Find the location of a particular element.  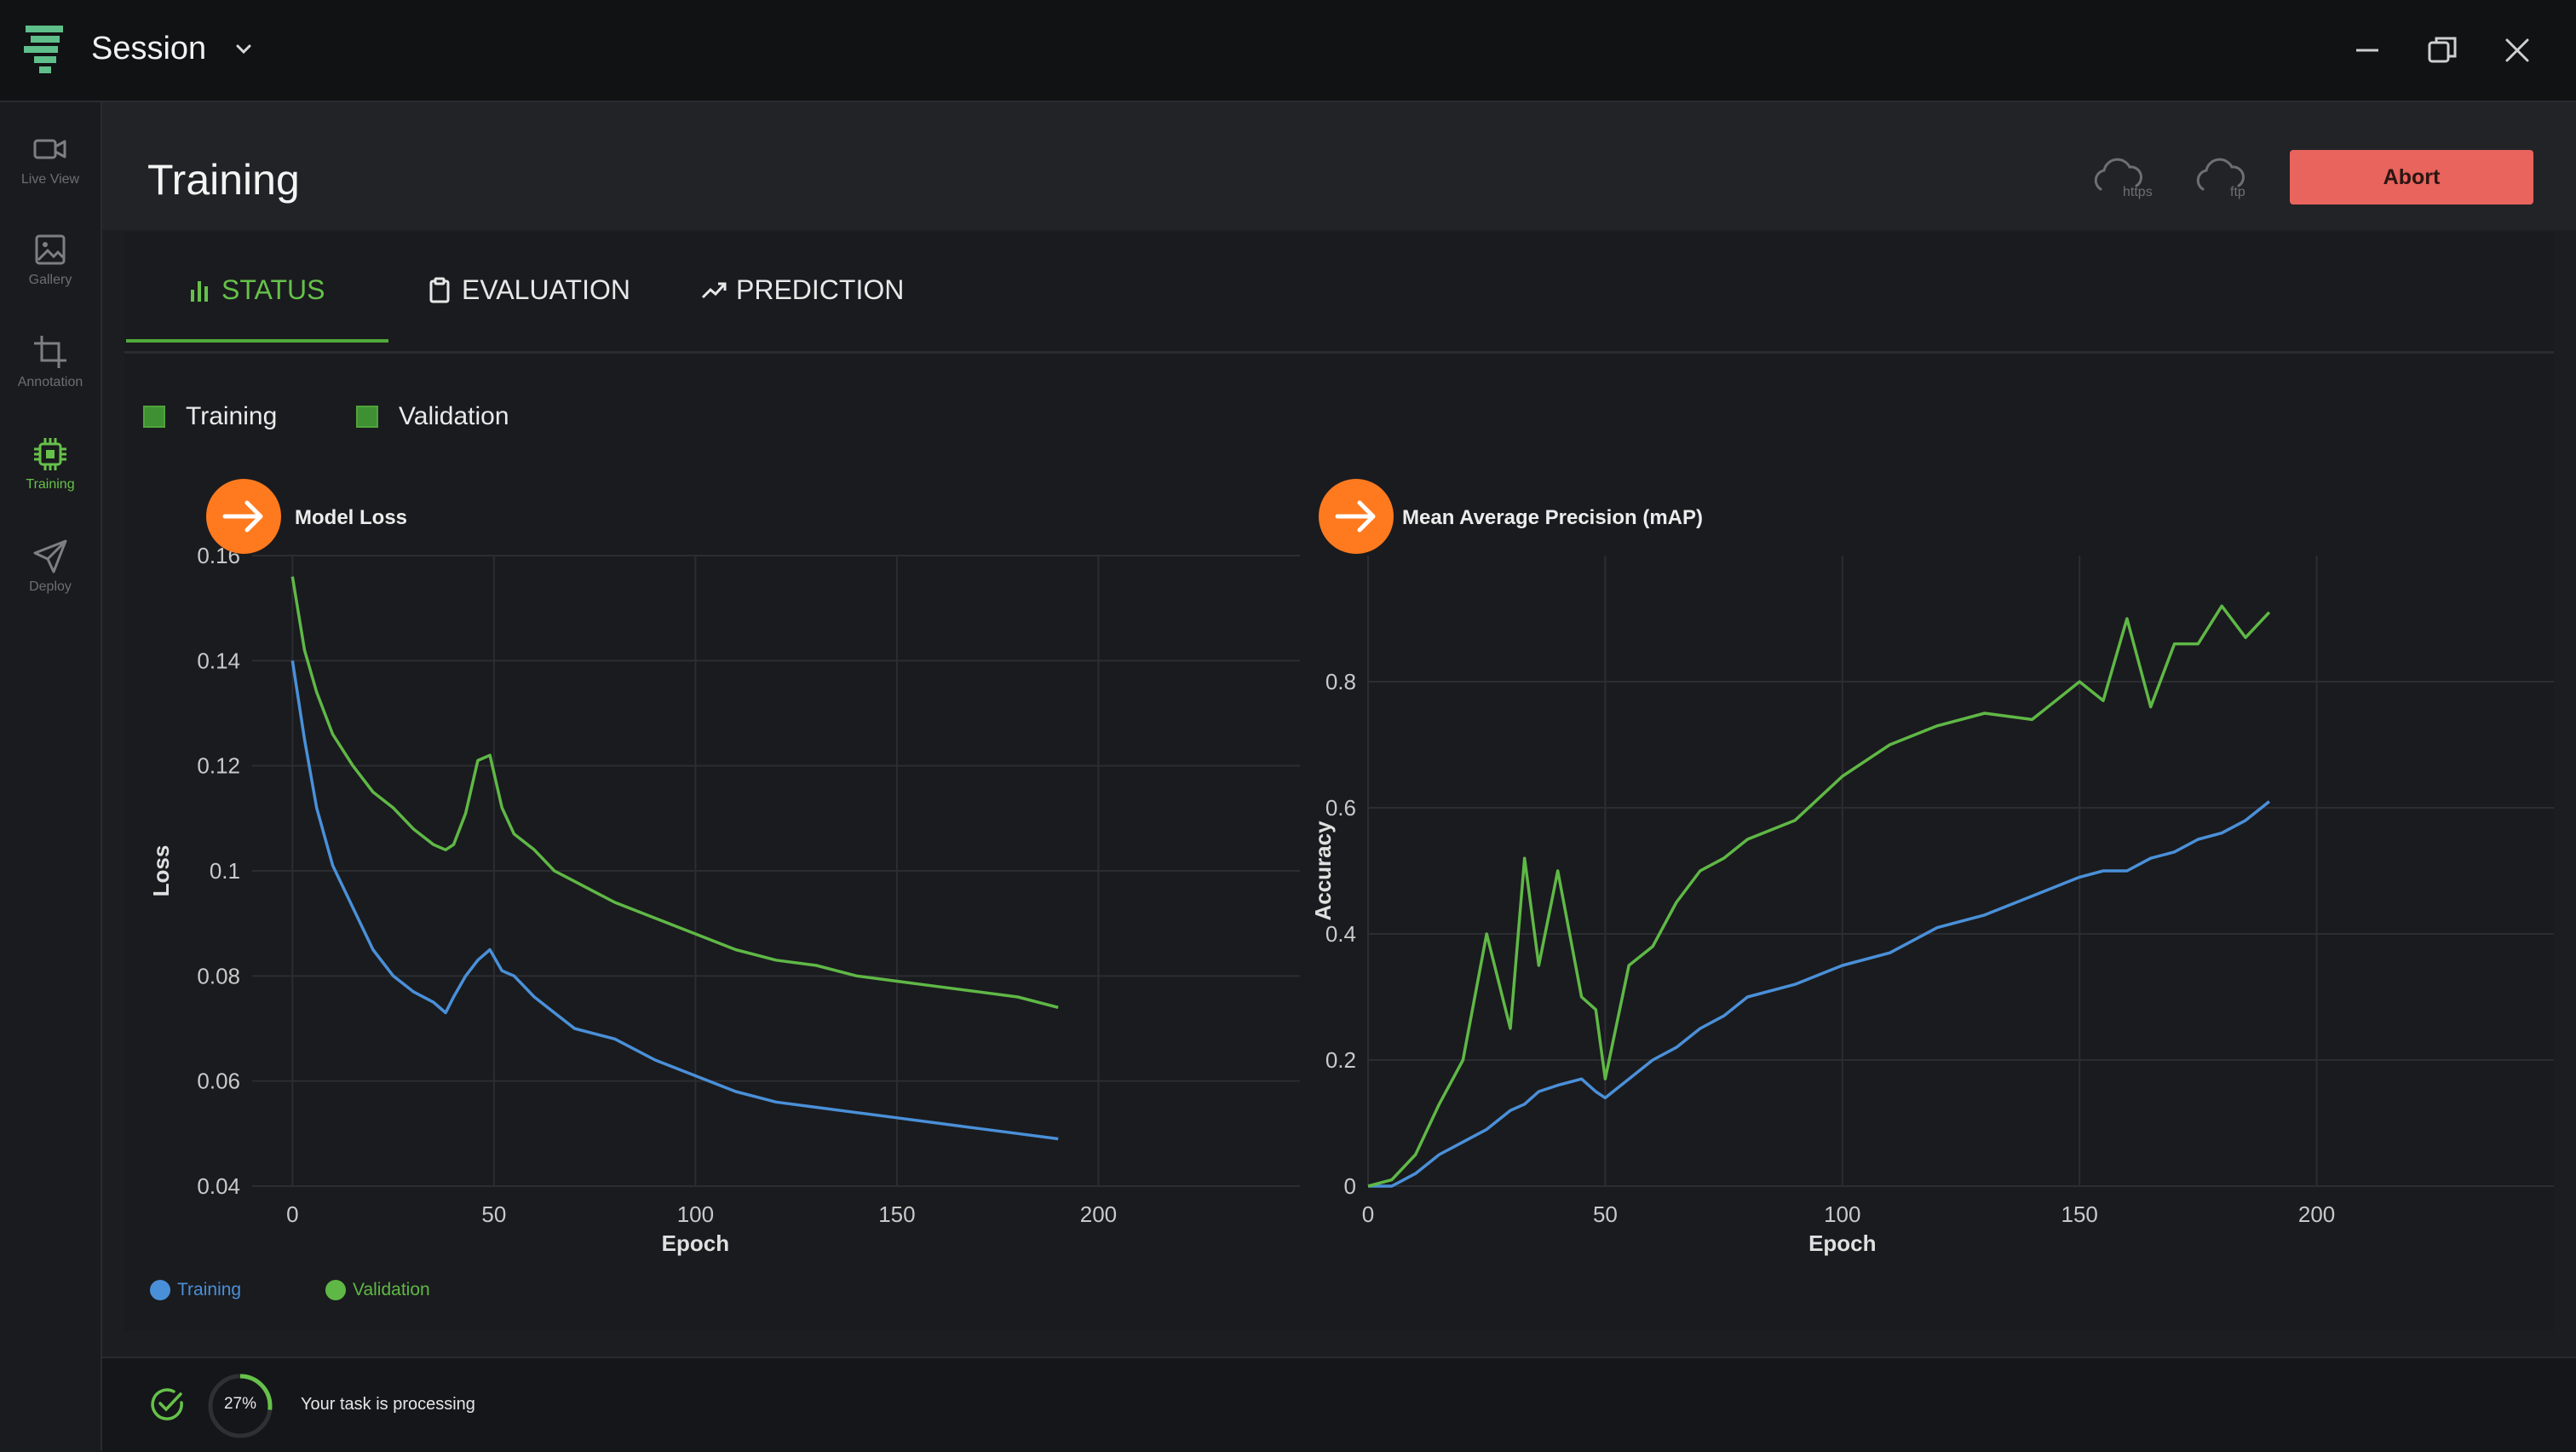

session-title: Session is located at coordinates (149, 49).